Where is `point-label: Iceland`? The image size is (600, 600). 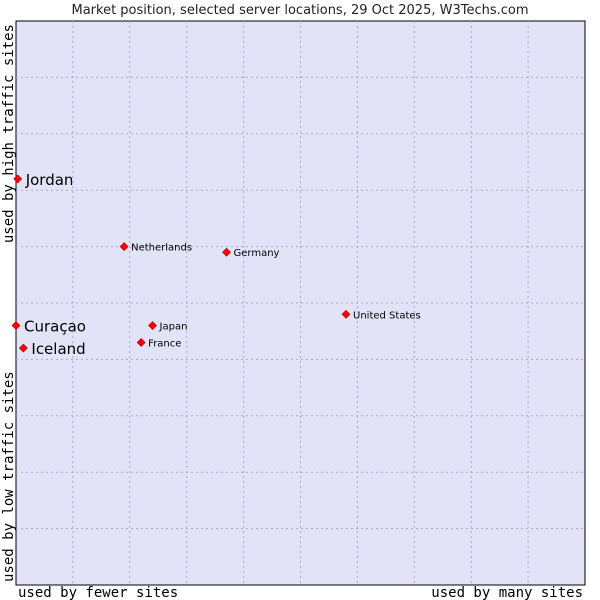
point-label: Iceland is located at coordinates (58, 349).